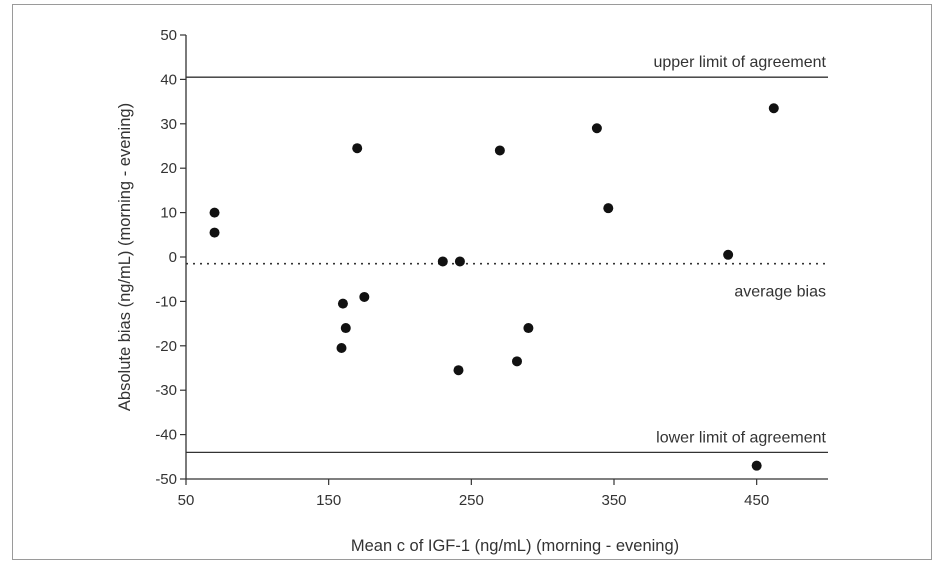 Image resolution: width=944 pixels, height=564 pixels. Describe the element at coordinates (756, 500) in the screenshot. I see `x-tick-label: 450` at that location.